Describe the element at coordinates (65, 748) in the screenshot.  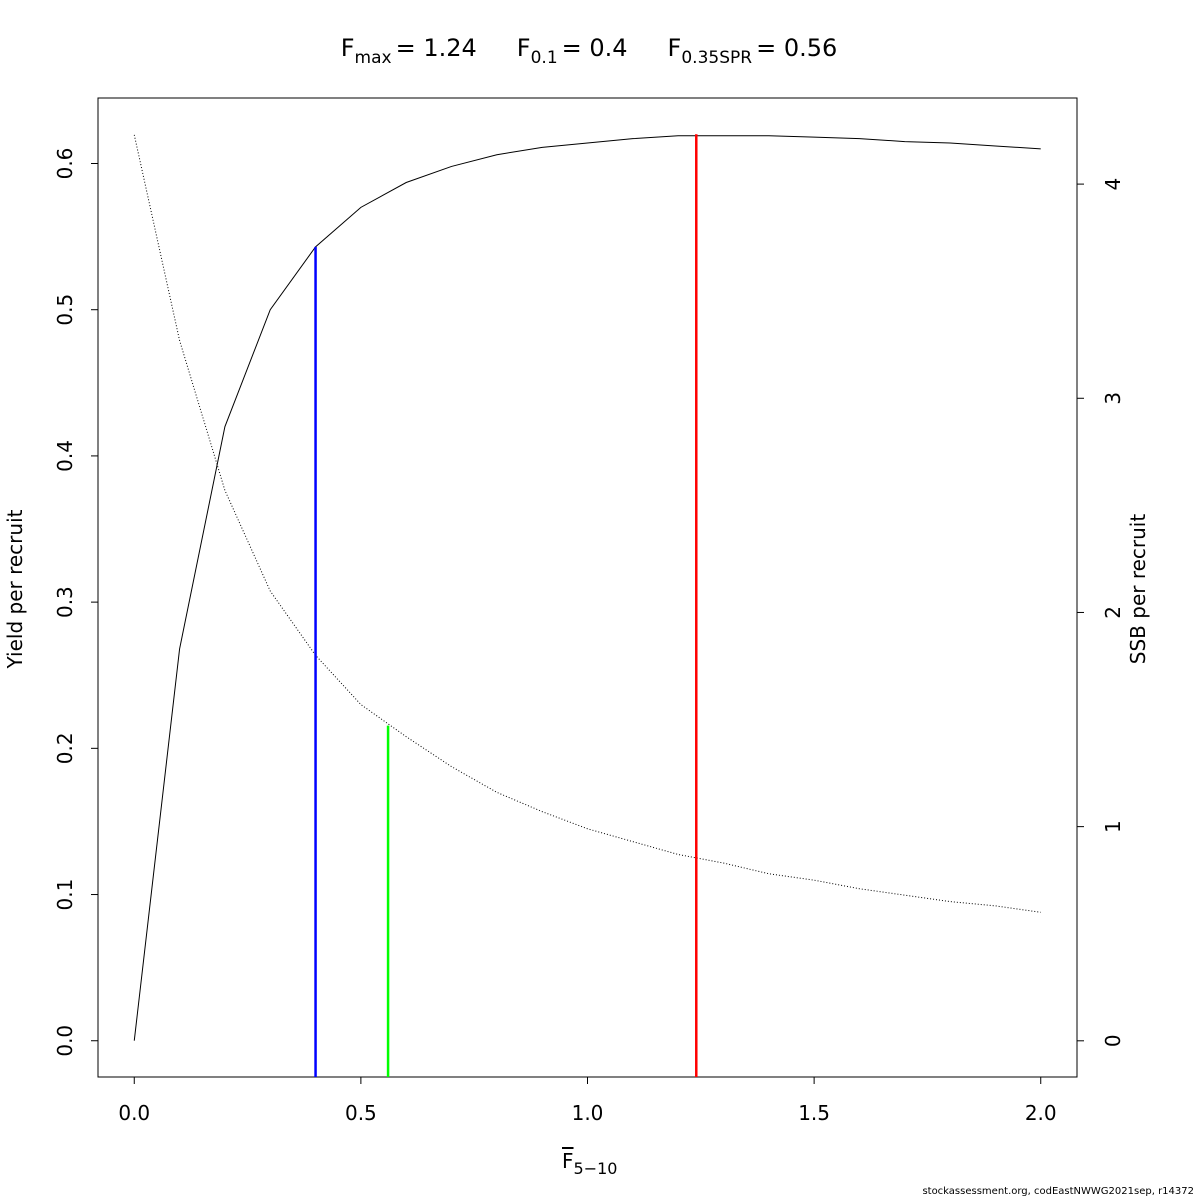
I see `y-tick-label: 0.2` at that location.